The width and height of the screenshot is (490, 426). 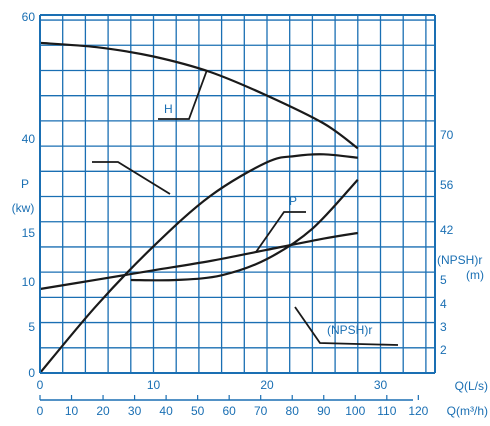 What do you see at coordinates (25, 184) in the screenshot?
I see `power-axis-title: P` at bounding box center [25, 184].